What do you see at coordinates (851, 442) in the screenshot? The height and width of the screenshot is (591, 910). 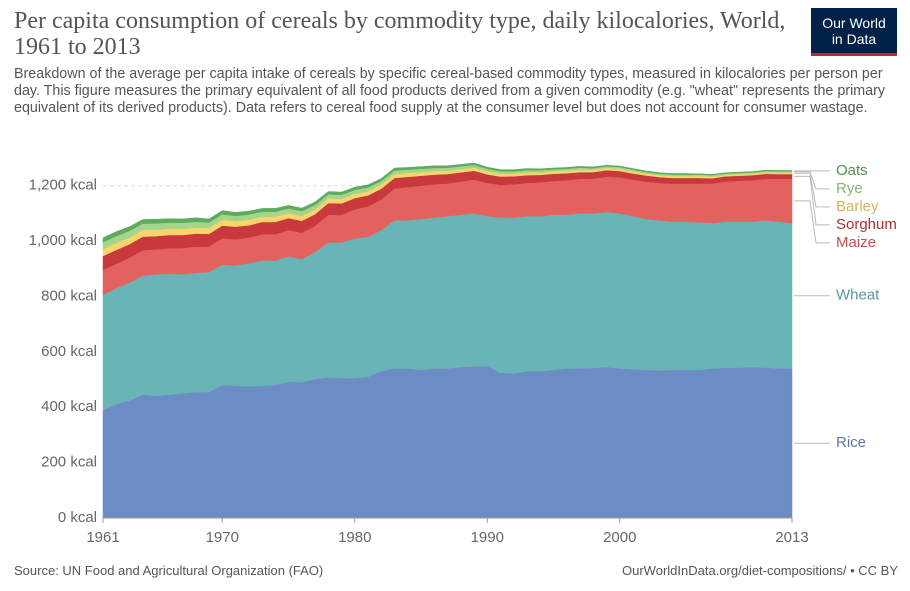 I see `legend-label: Rice` at bounding box center [851, 442].